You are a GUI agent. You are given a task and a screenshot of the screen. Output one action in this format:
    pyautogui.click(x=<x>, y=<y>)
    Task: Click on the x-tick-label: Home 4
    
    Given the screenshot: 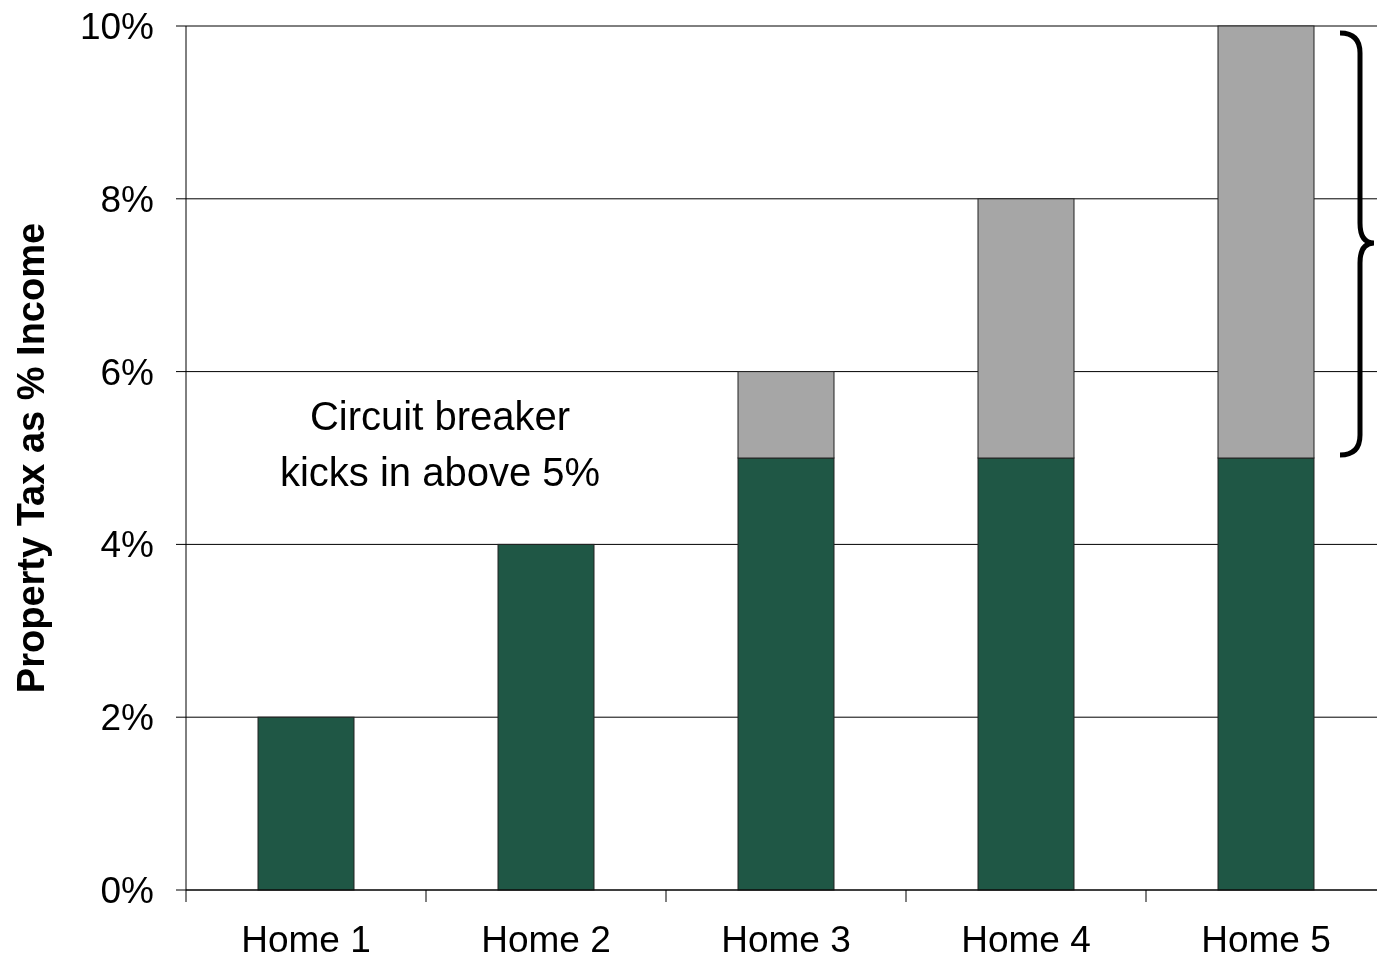 What is the action you would take?
    pyautogui.click(x=1026, y=939)
    